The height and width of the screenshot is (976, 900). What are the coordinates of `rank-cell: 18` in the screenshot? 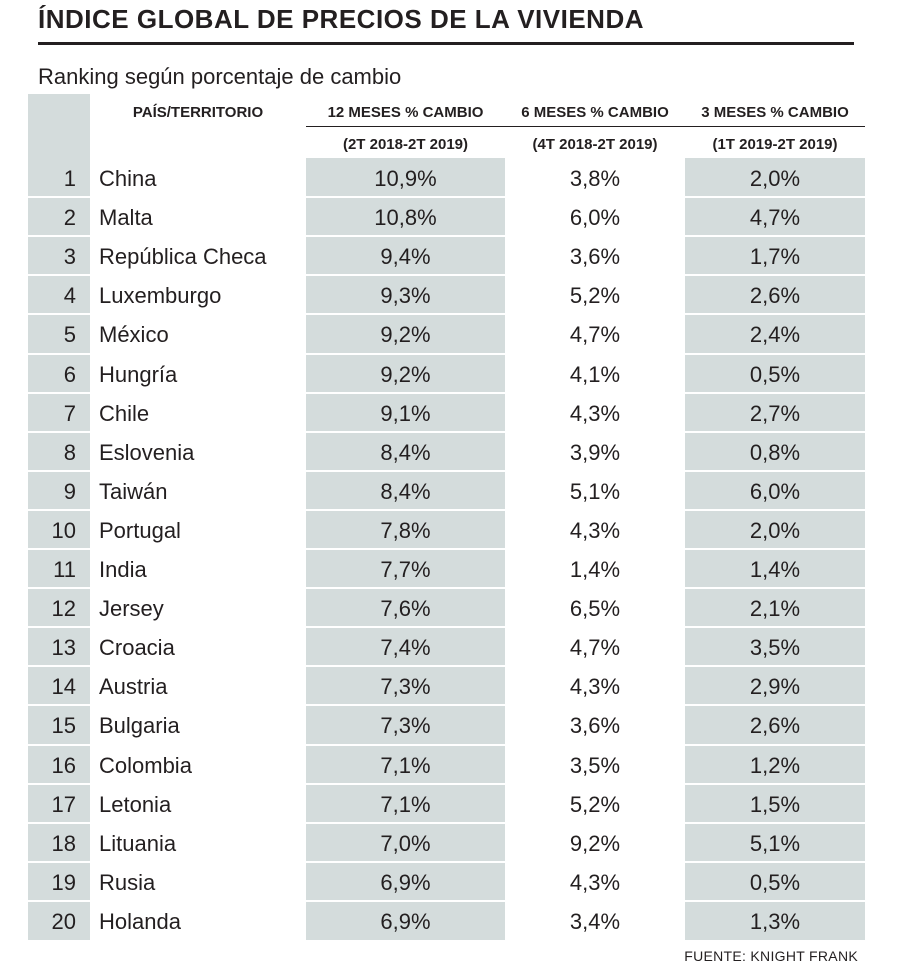 It's located at (63, 843).